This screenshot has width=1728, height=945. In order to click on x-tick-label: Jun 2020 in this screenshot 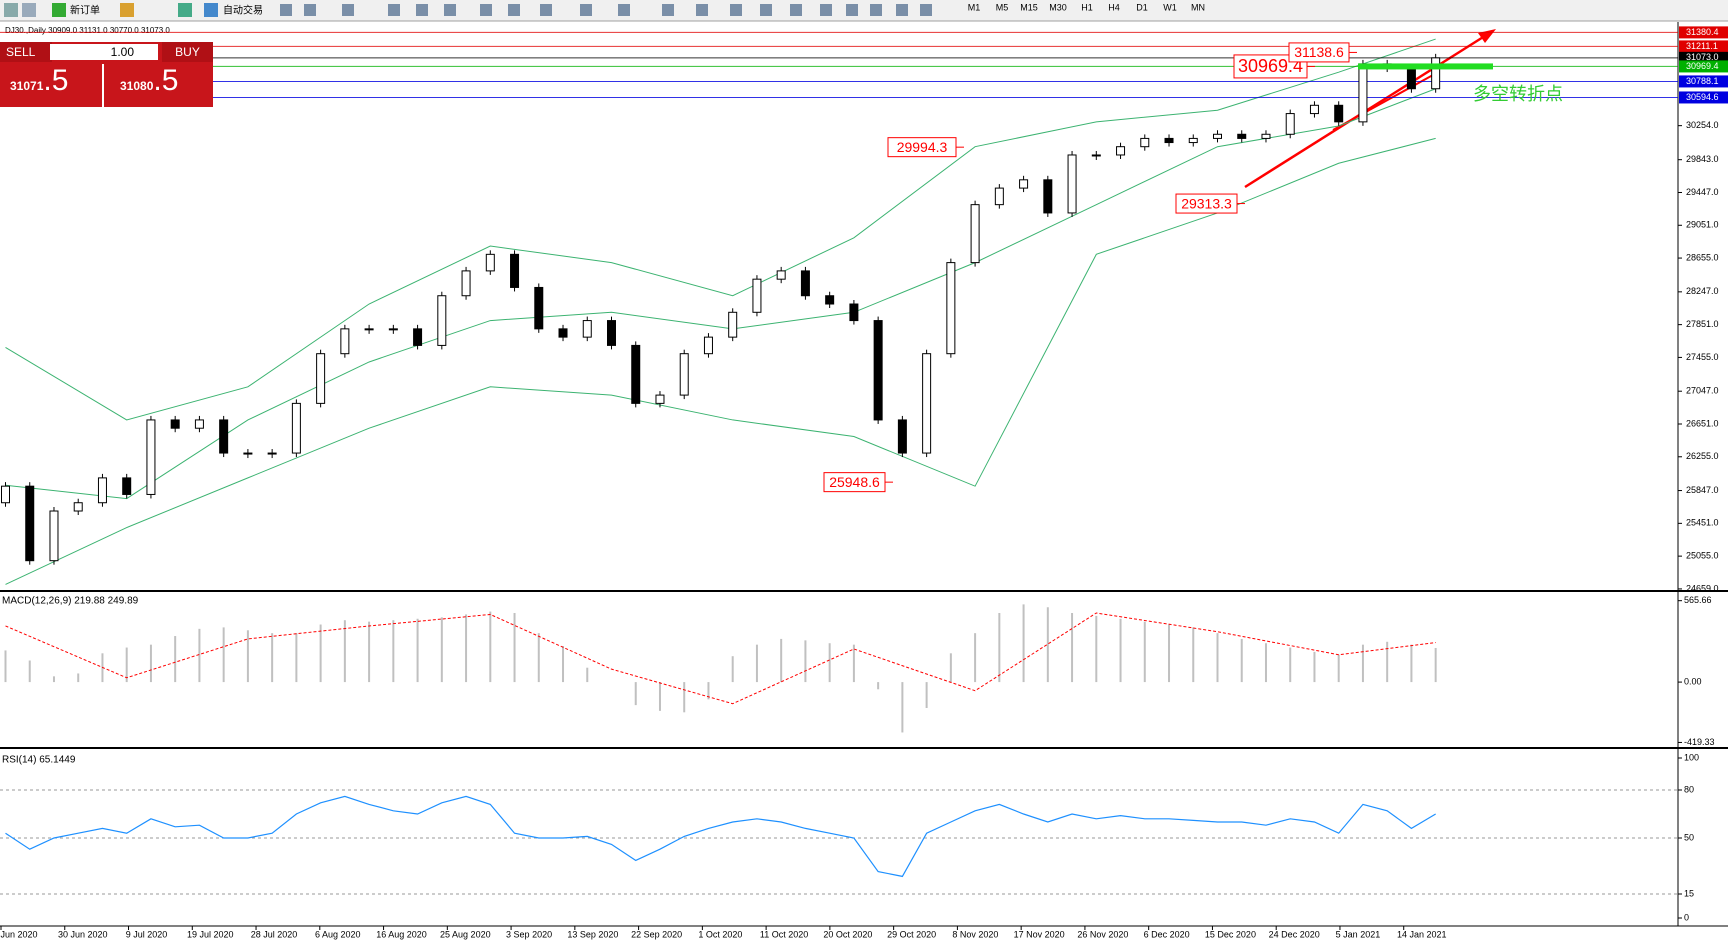, I will do `click(18, 934)`.